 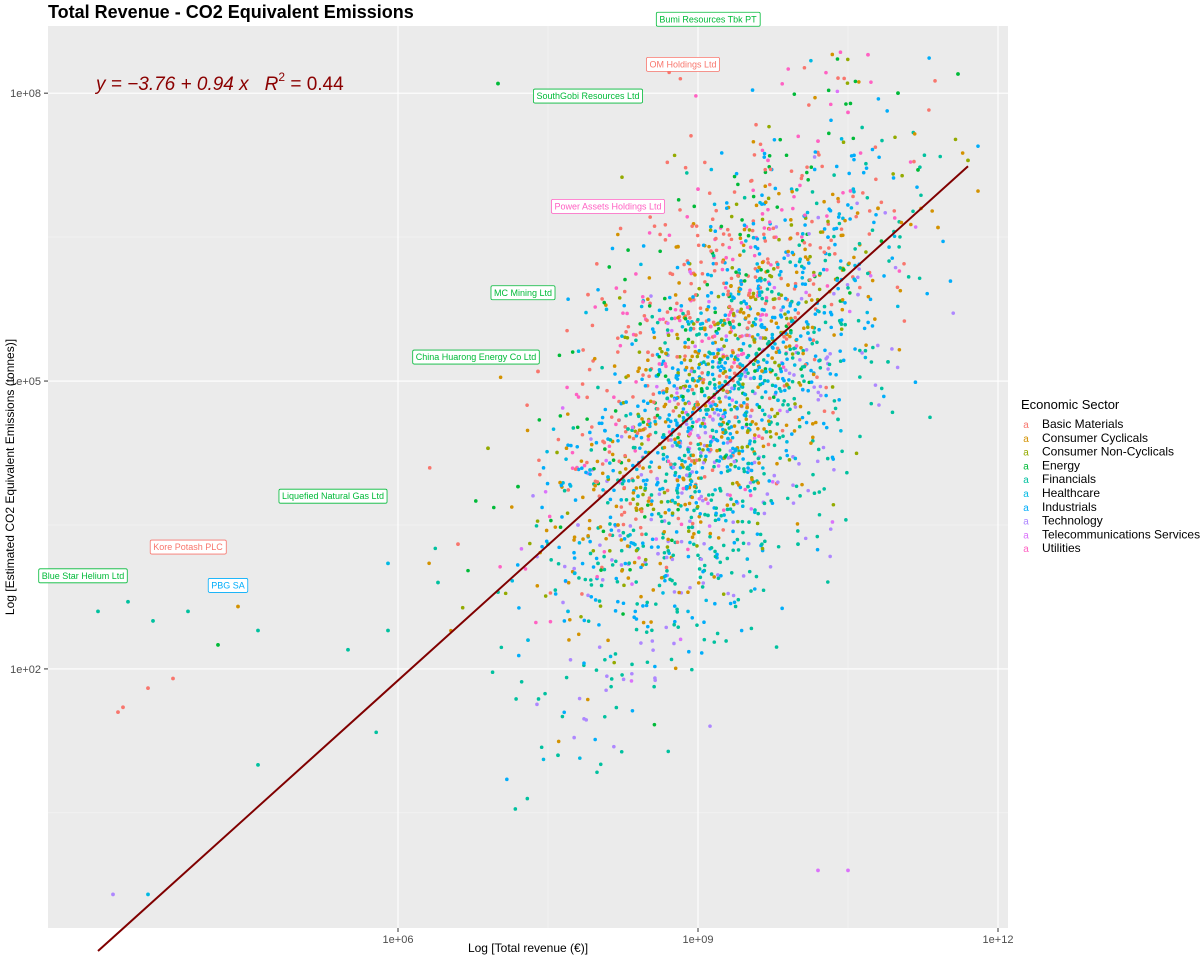 I want to click on x-tick-label: 1e+09, so click(x=698, y=940).